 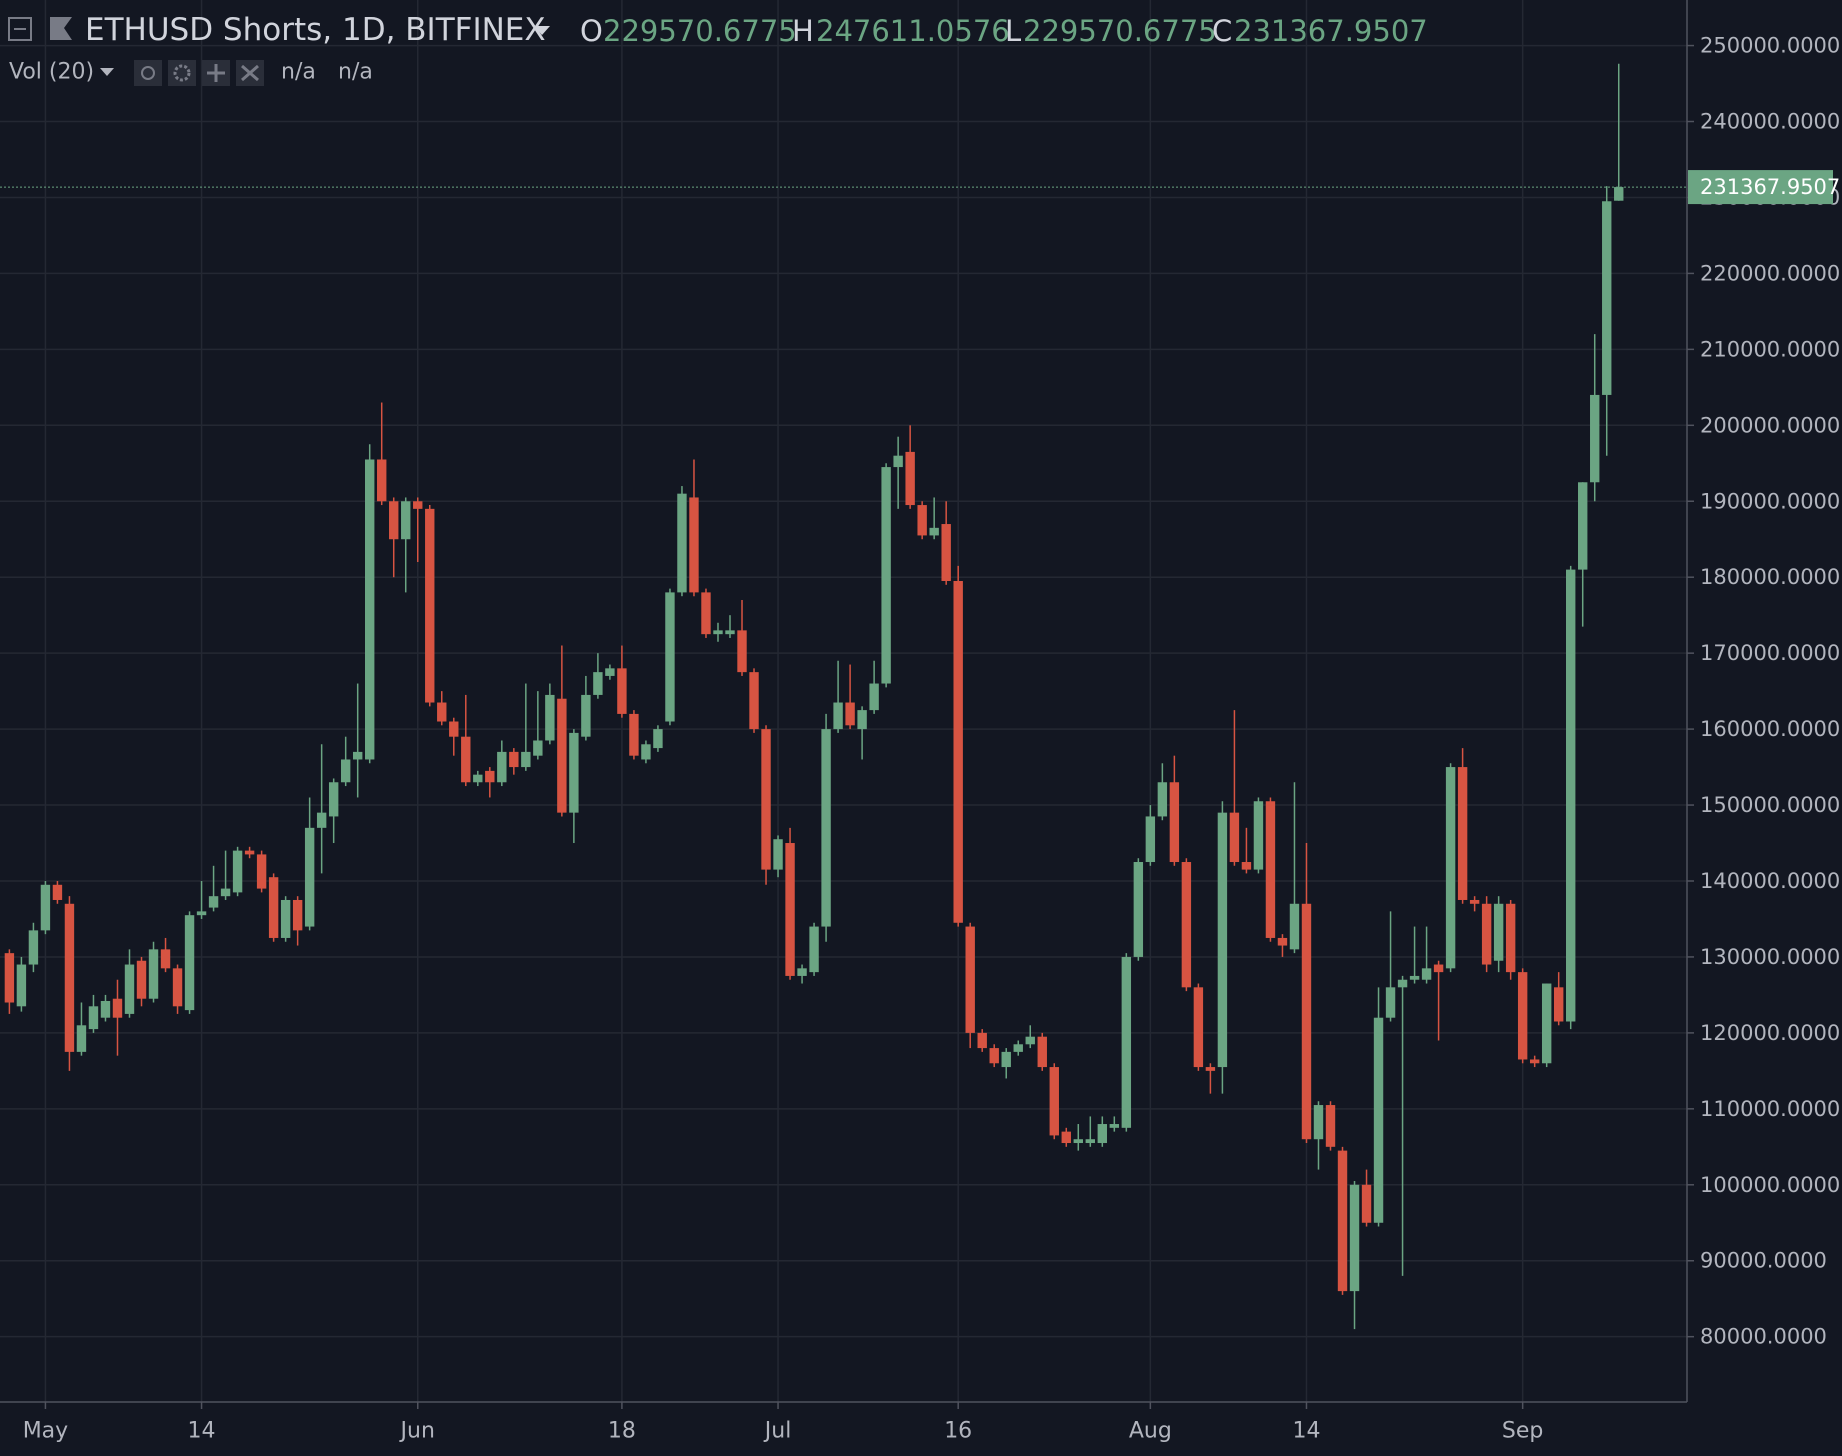 I want to click on indicator-value: n/a, so click(x=298, y=72).